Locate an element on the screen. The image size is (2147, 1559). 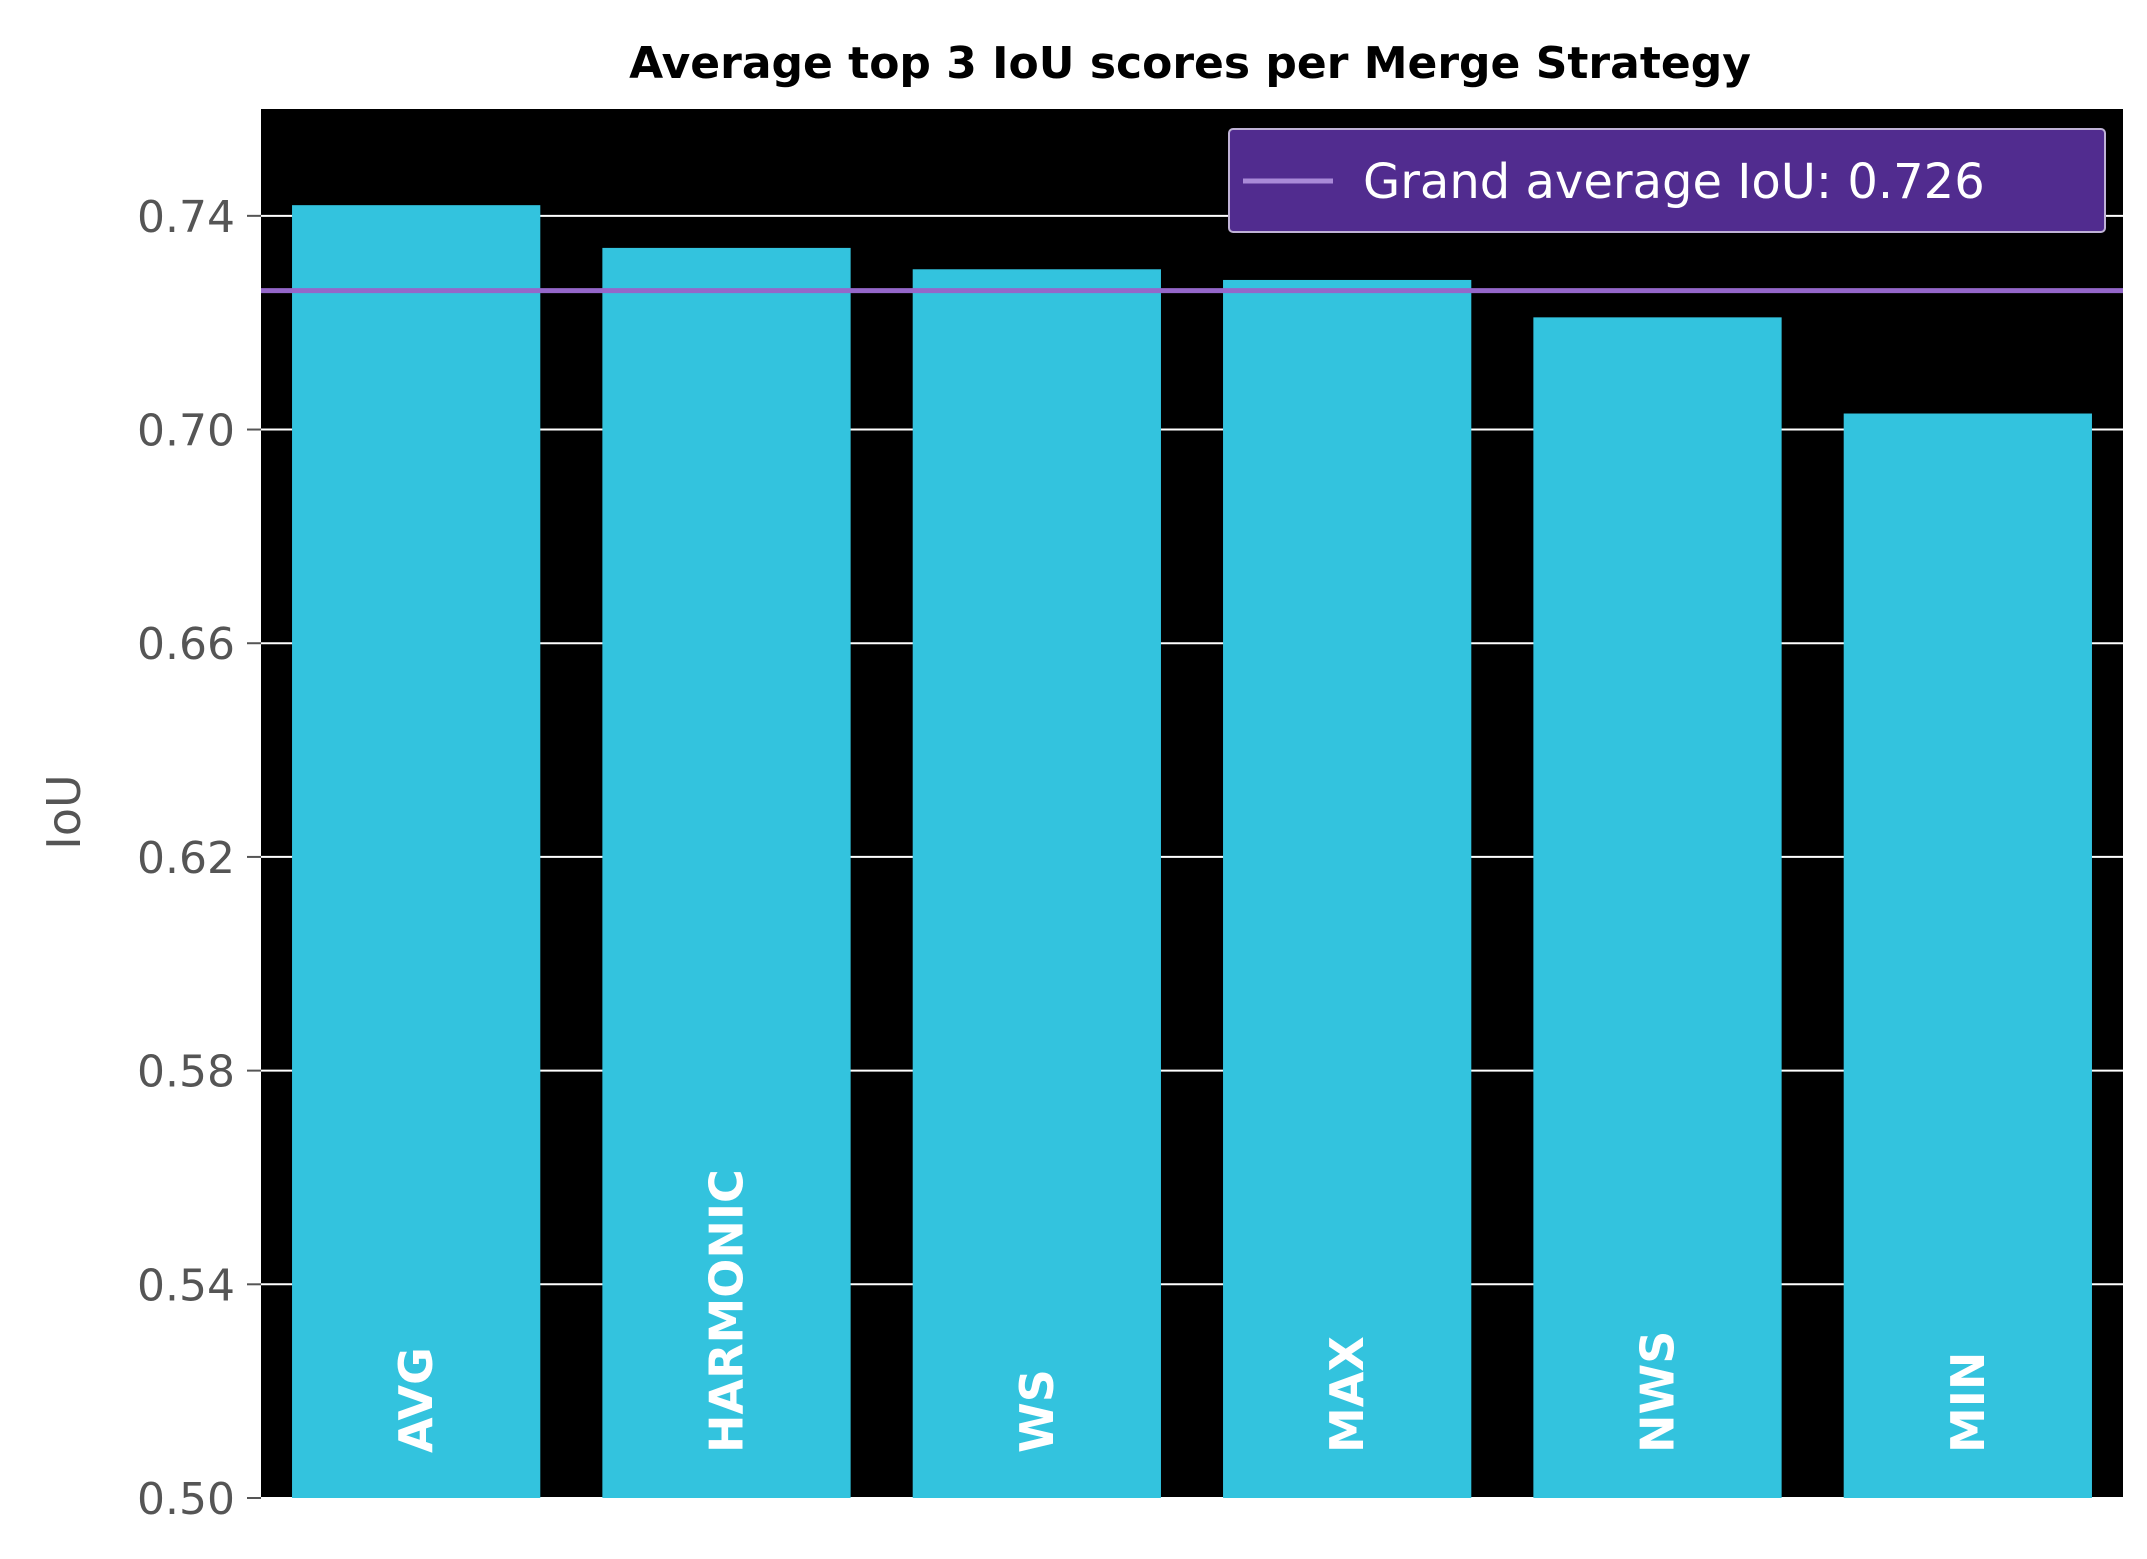
bar-label: NWS is located at coordinates (1658, 1392).